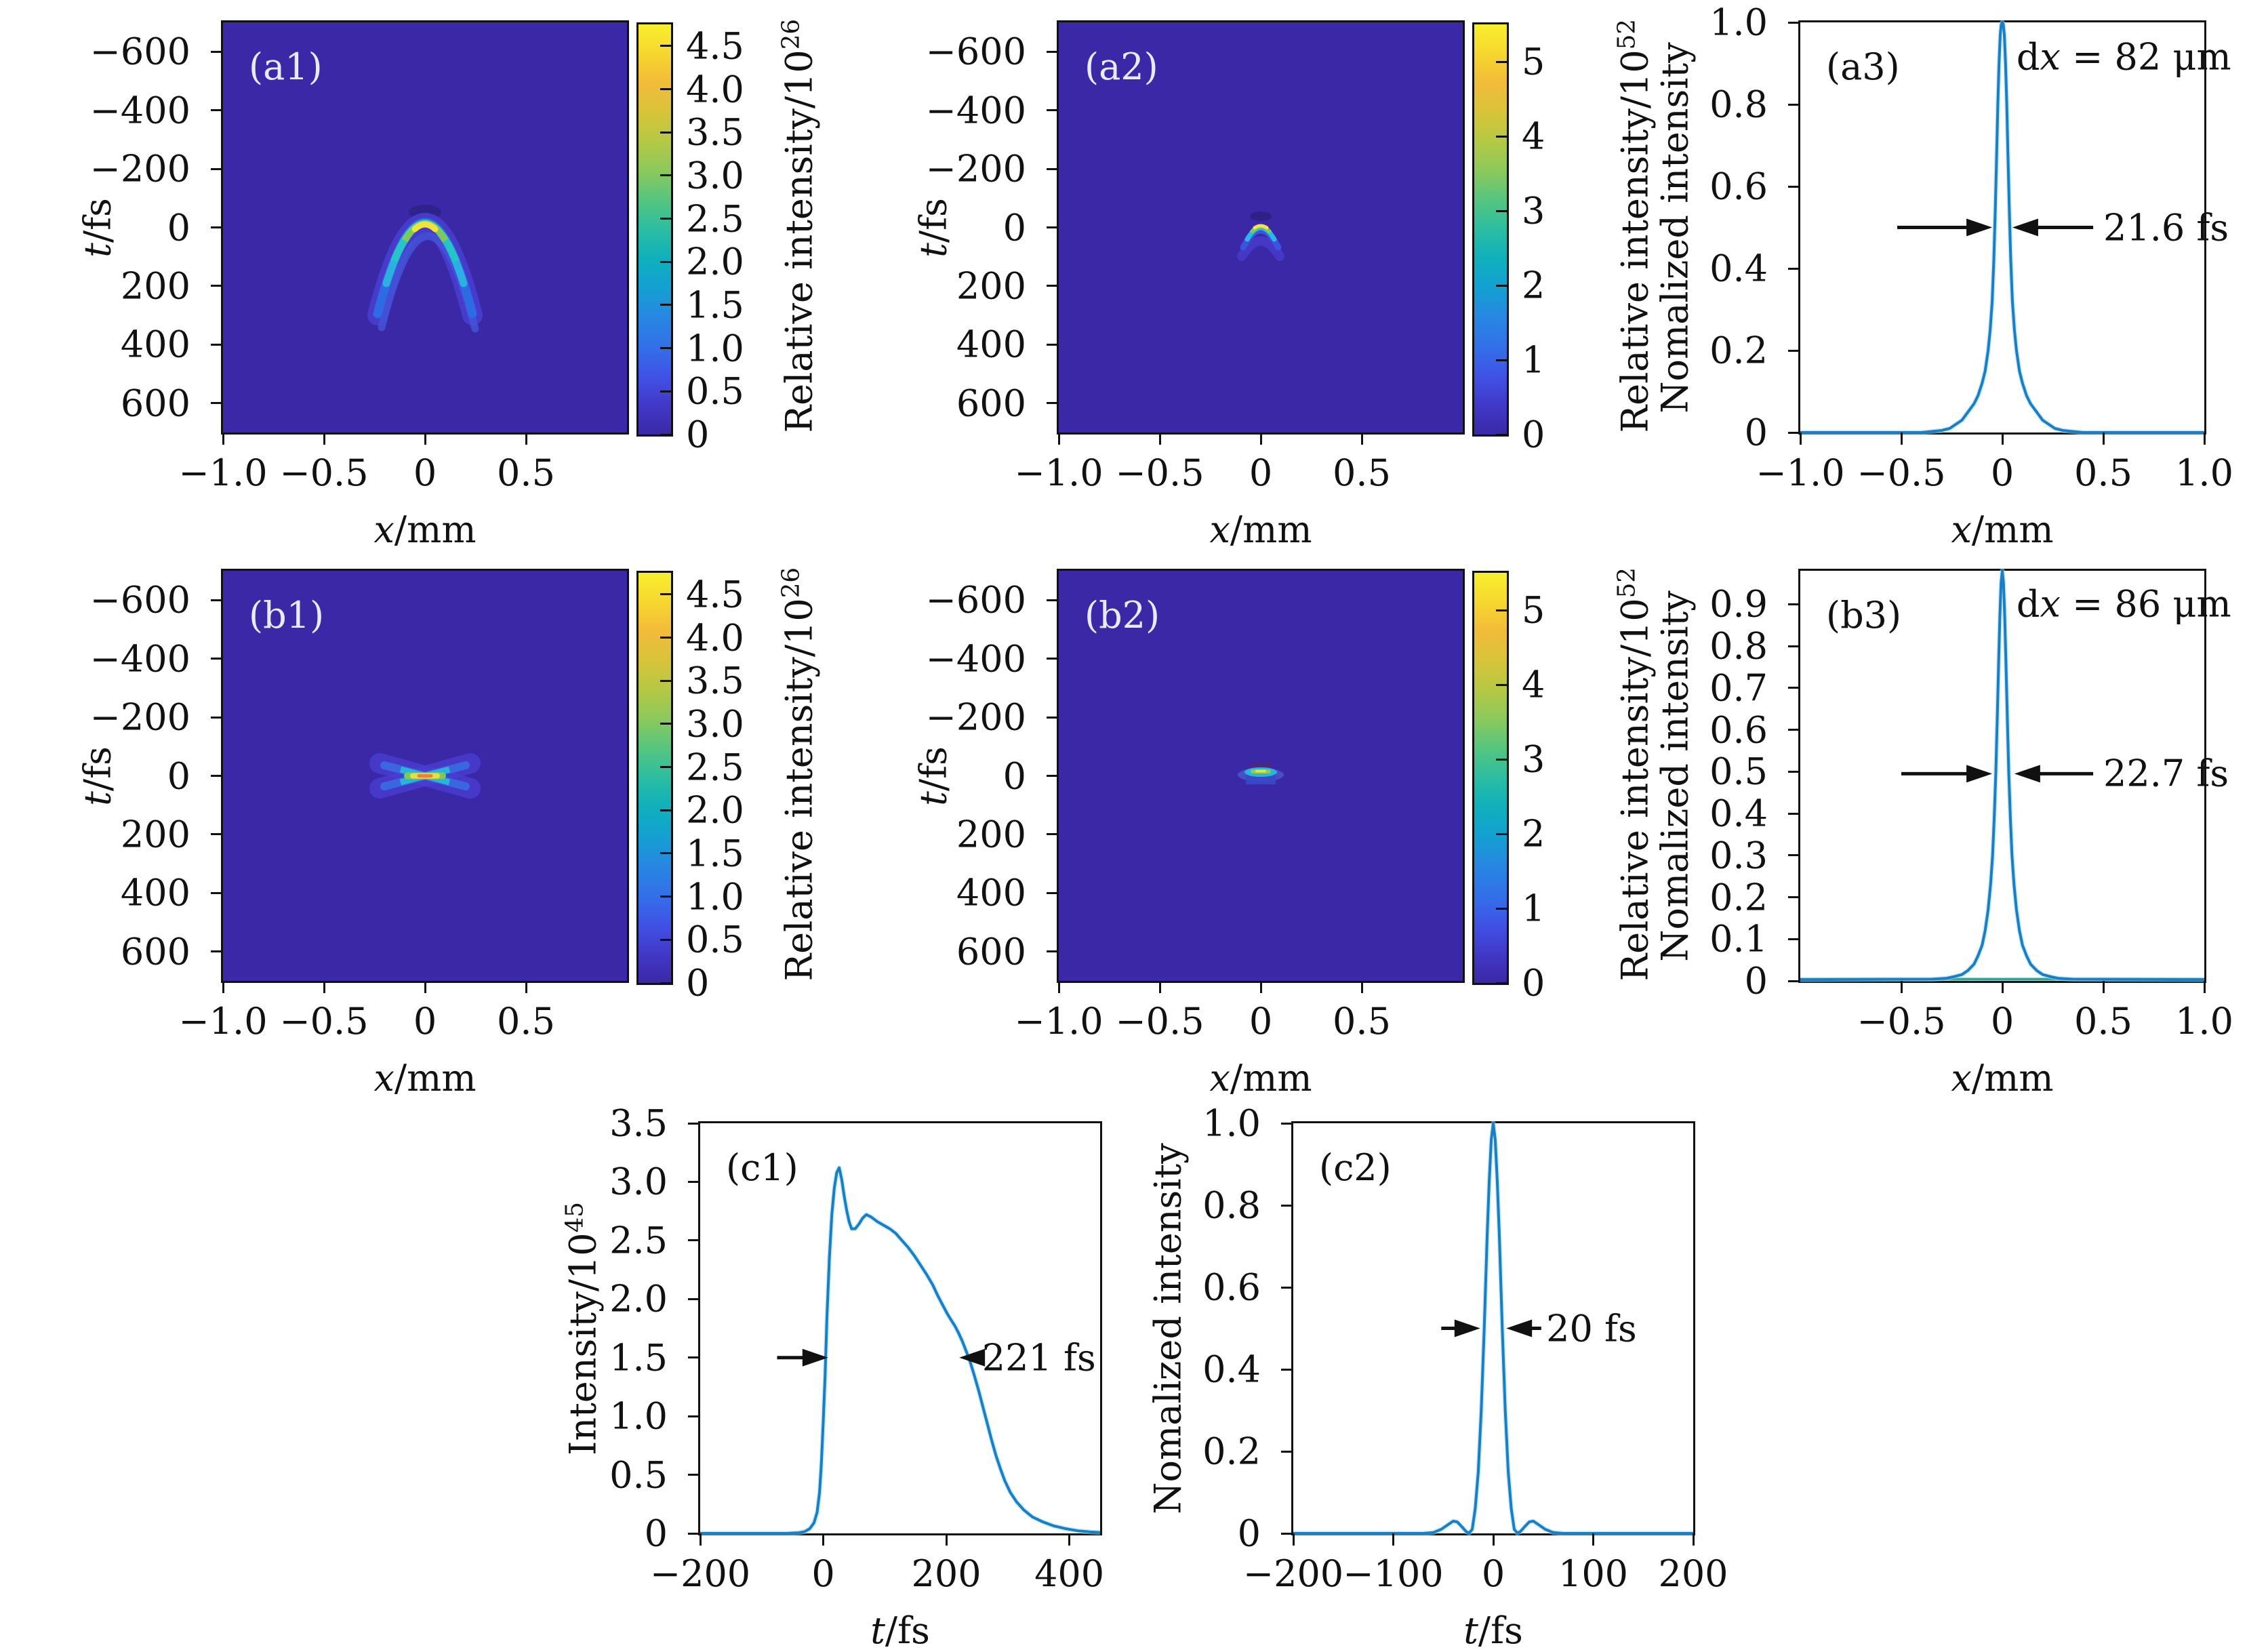 The width and height of the screenshot is (2268, 1652). What do you see at coordinates (1593, 1573) in the screenshot?
I see `x-tick-label: 100` at bounding box center [1593, 1573].